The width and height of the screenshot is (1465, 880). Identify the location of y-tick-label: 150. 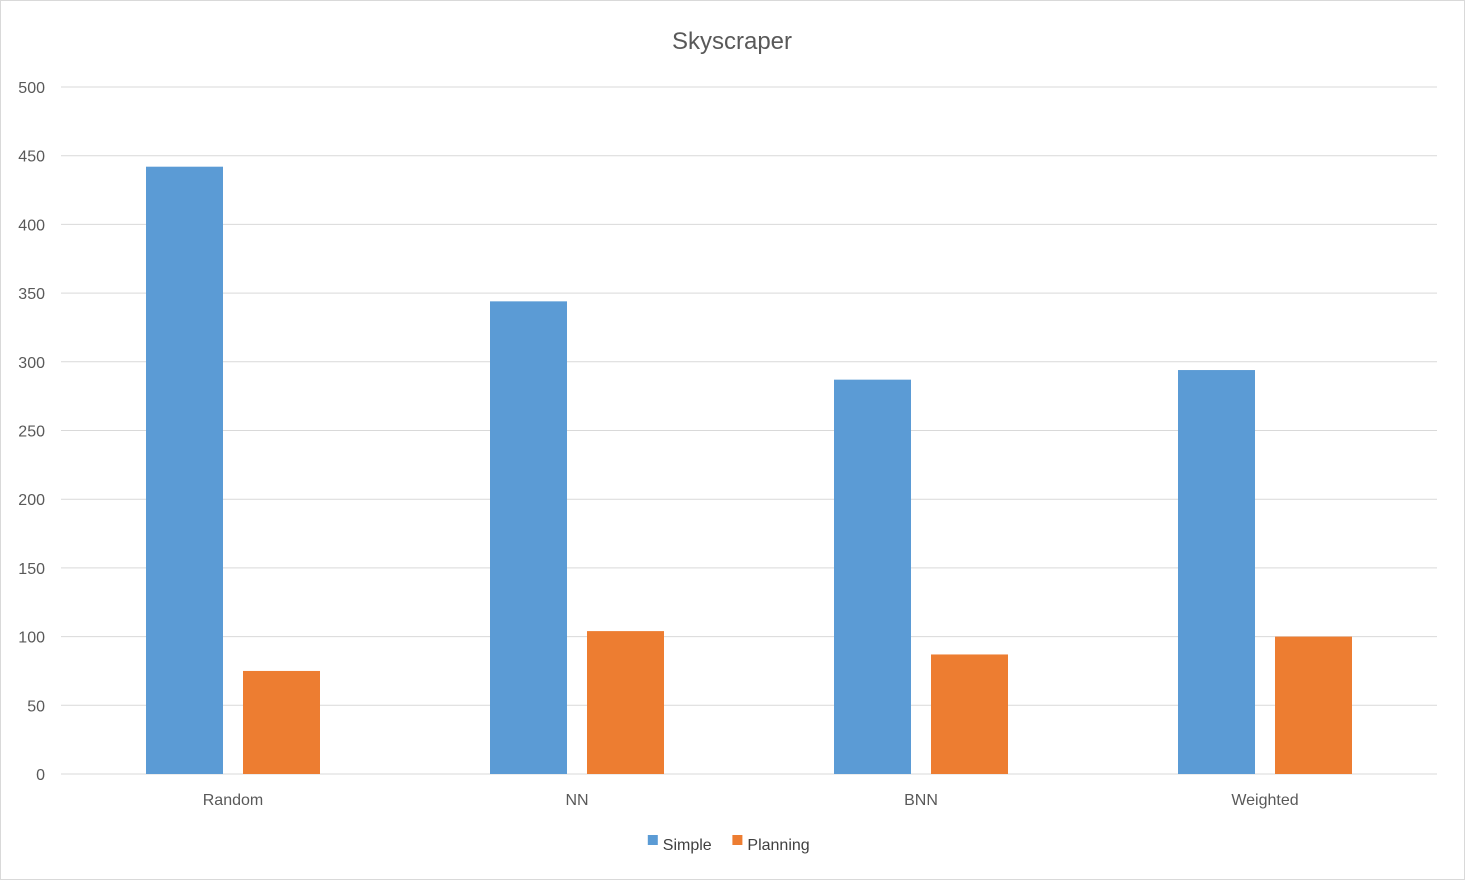
(31, 569).